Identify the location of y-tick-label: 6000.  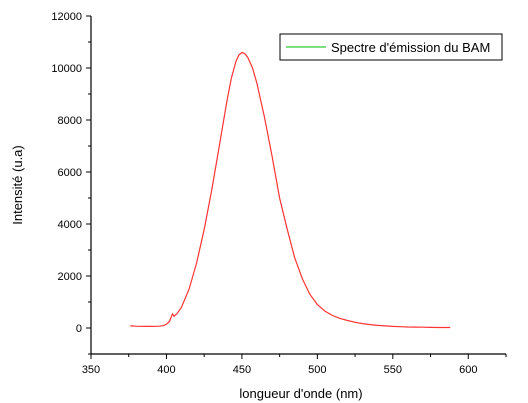
(70, 173).